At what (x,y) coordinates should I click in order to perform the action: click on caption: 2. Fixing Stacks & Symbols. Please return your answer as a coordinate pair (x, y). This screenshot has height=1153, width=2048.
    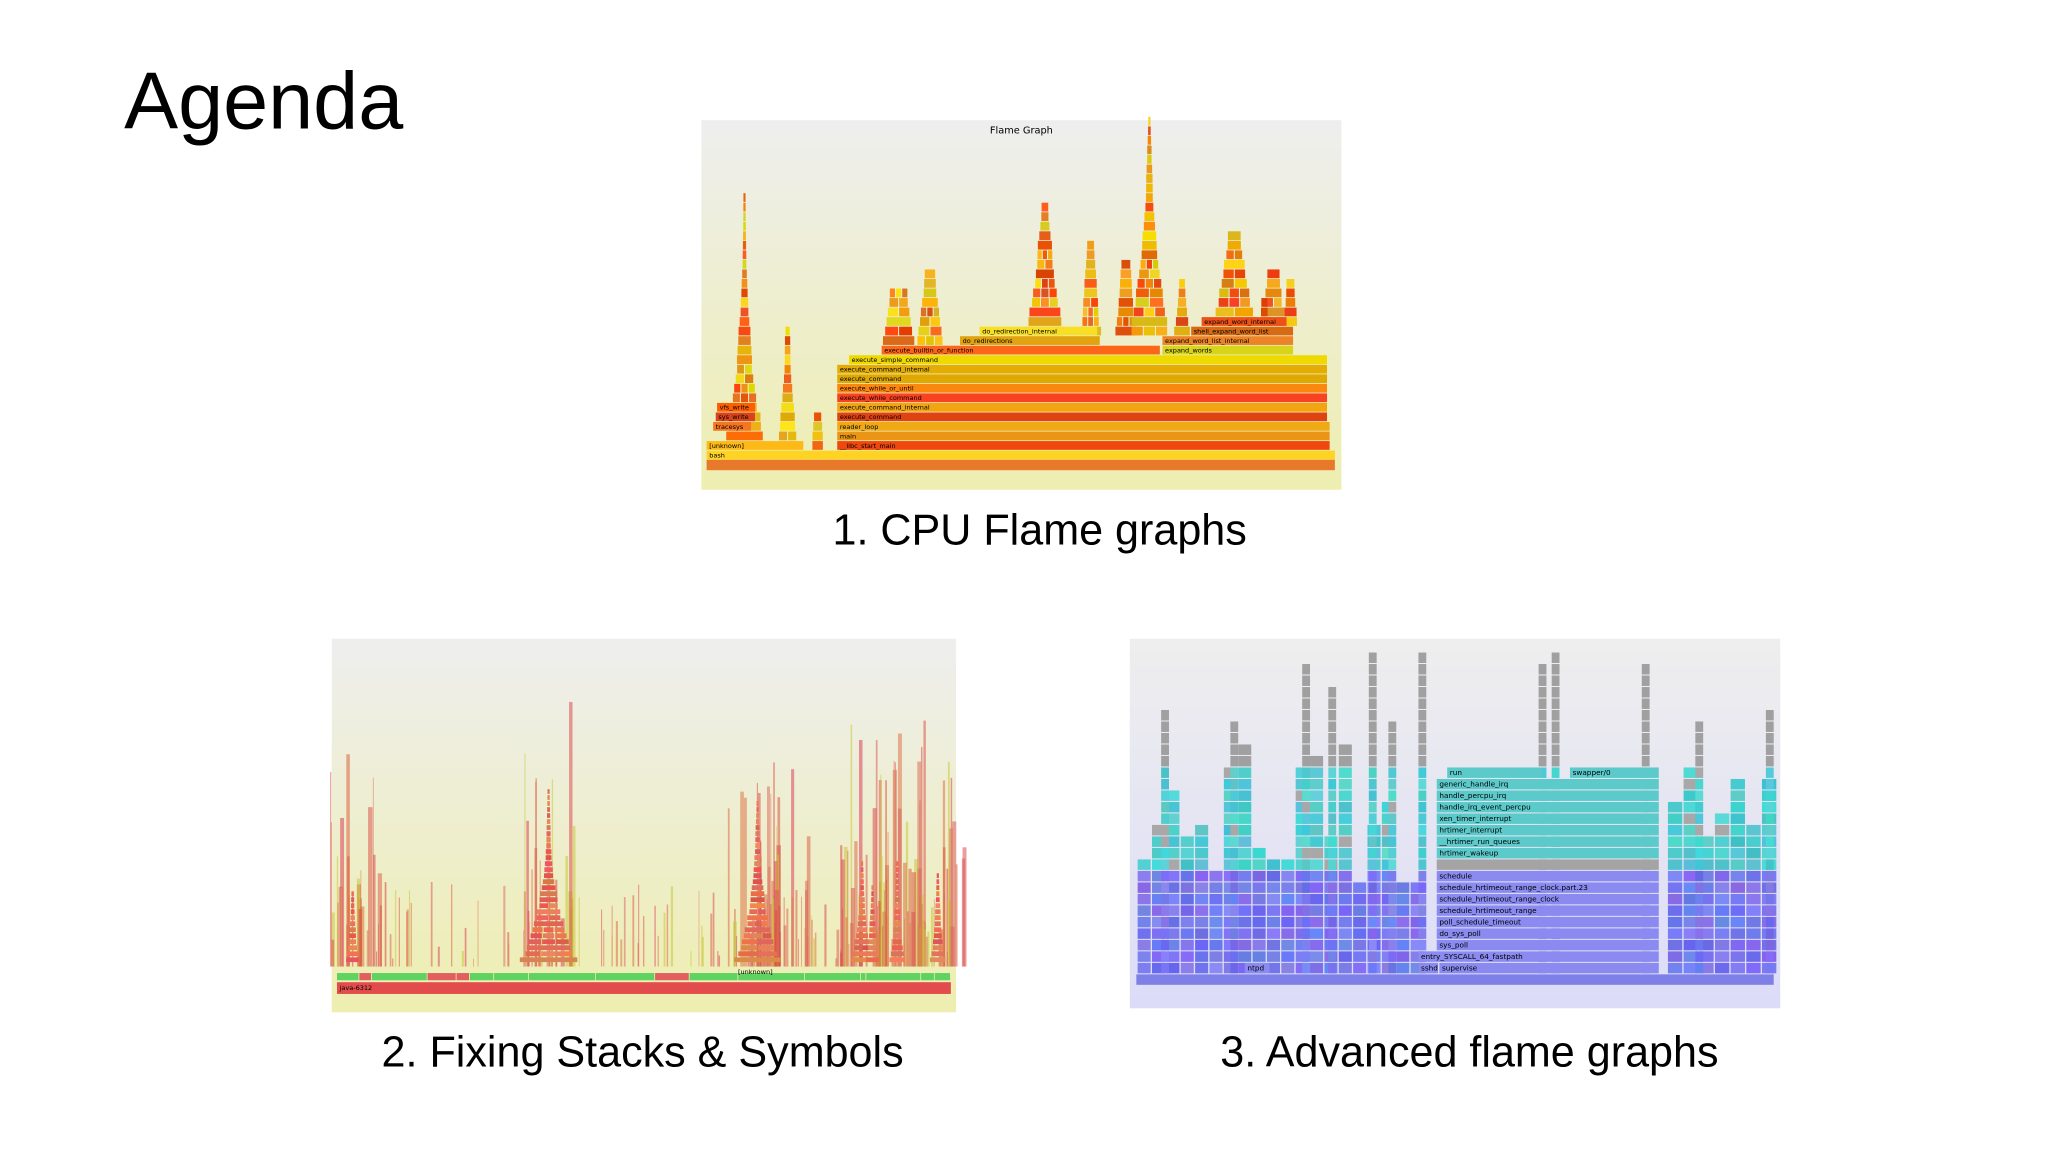
    Looking at the image, I should click on (643, 1053).